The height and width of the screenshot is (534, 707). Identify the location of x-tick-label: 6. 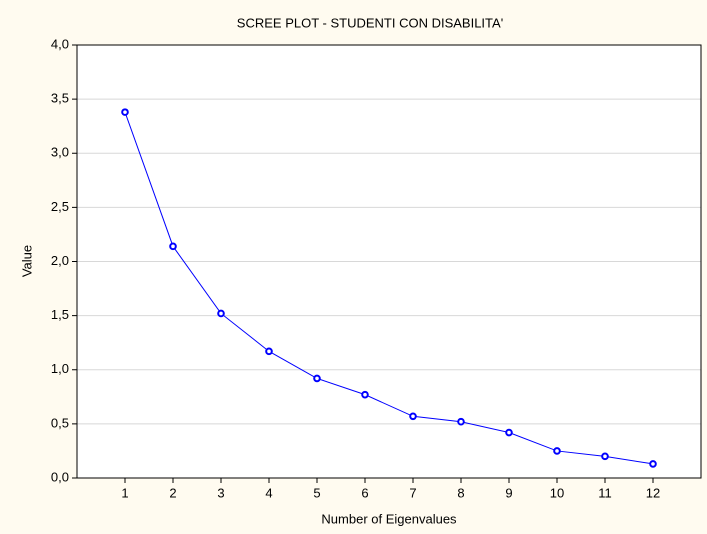
(364, 492).